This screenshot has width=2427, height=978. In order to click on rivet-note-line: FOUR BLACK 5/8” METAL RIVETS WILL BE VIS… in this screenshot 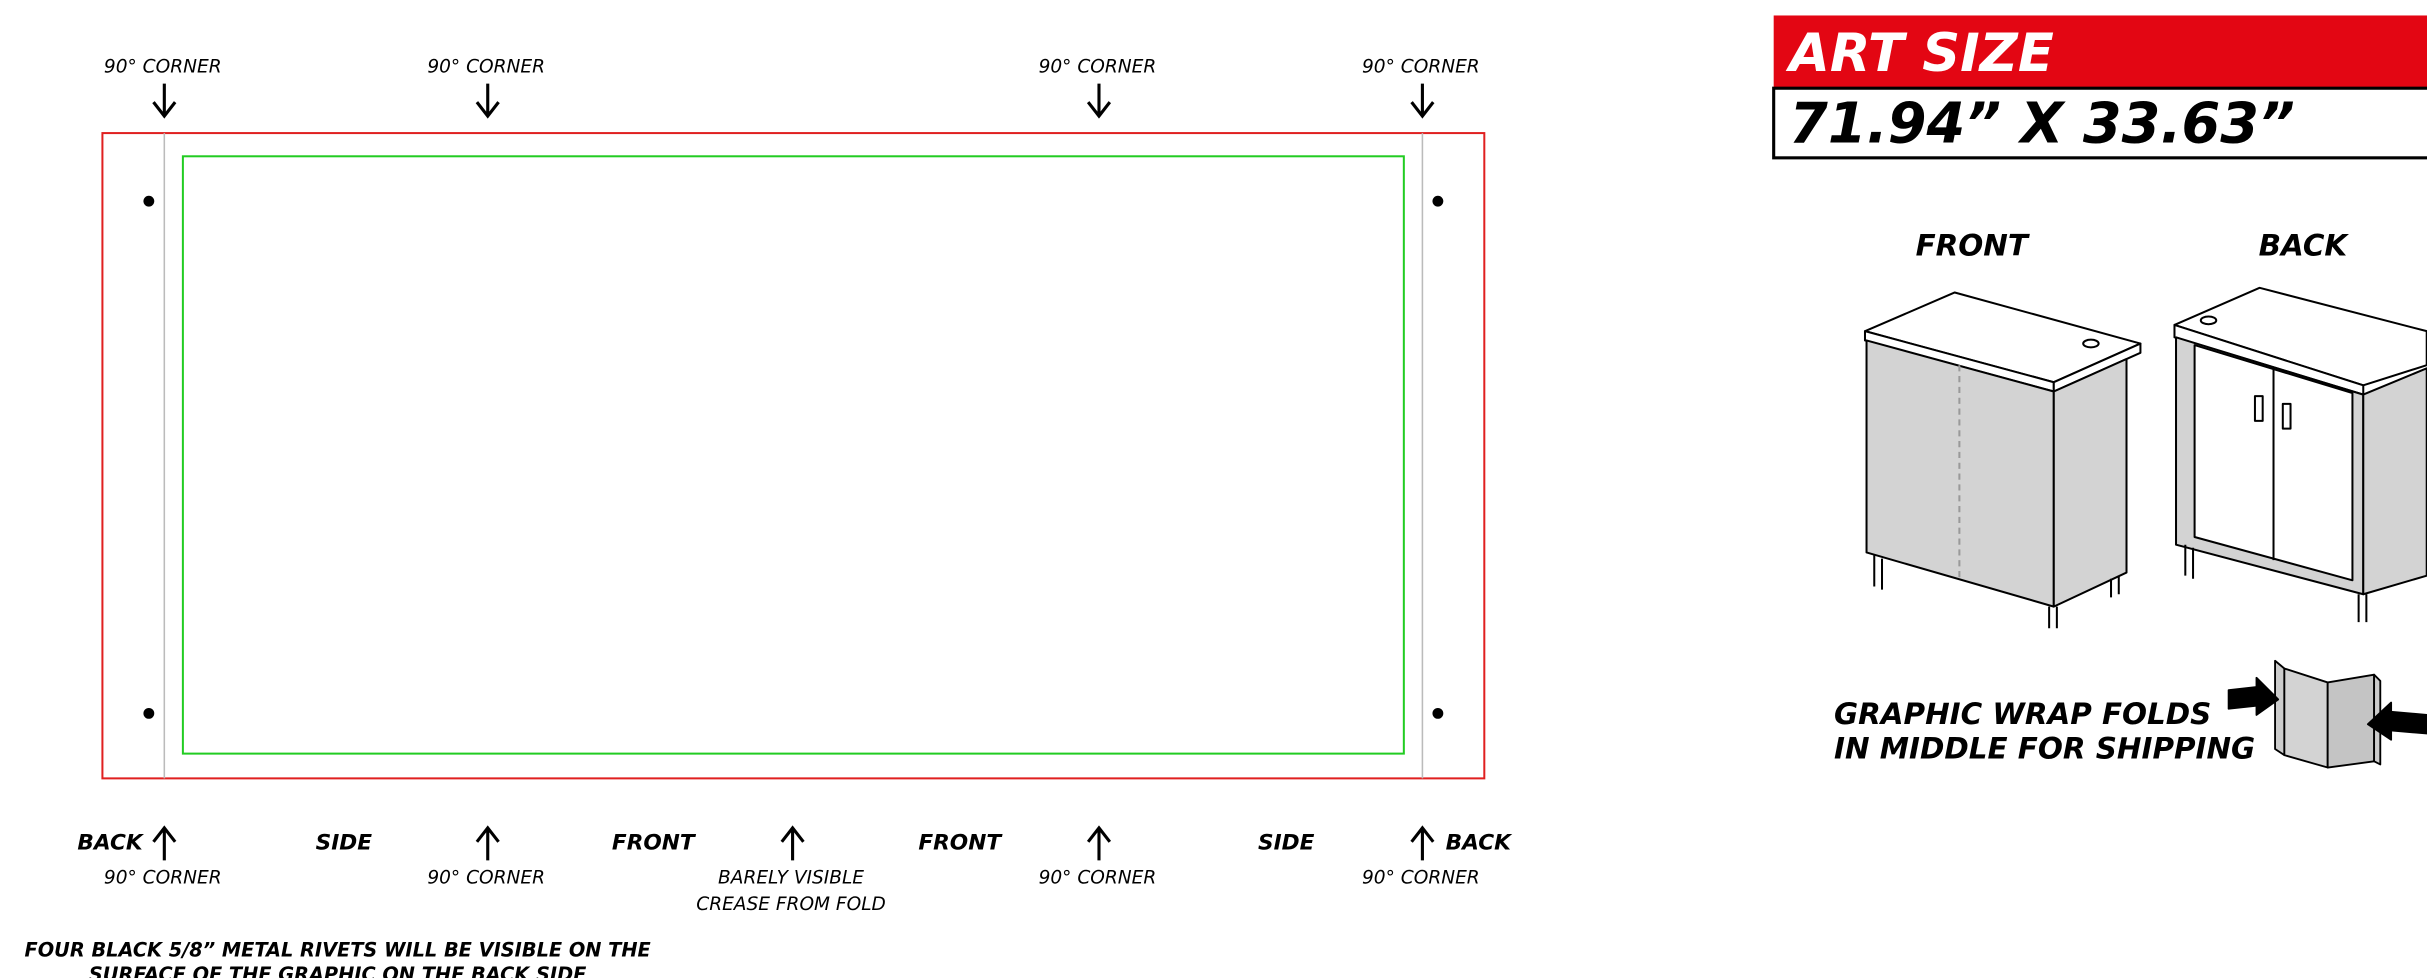, I will do `click(338, 949)`.